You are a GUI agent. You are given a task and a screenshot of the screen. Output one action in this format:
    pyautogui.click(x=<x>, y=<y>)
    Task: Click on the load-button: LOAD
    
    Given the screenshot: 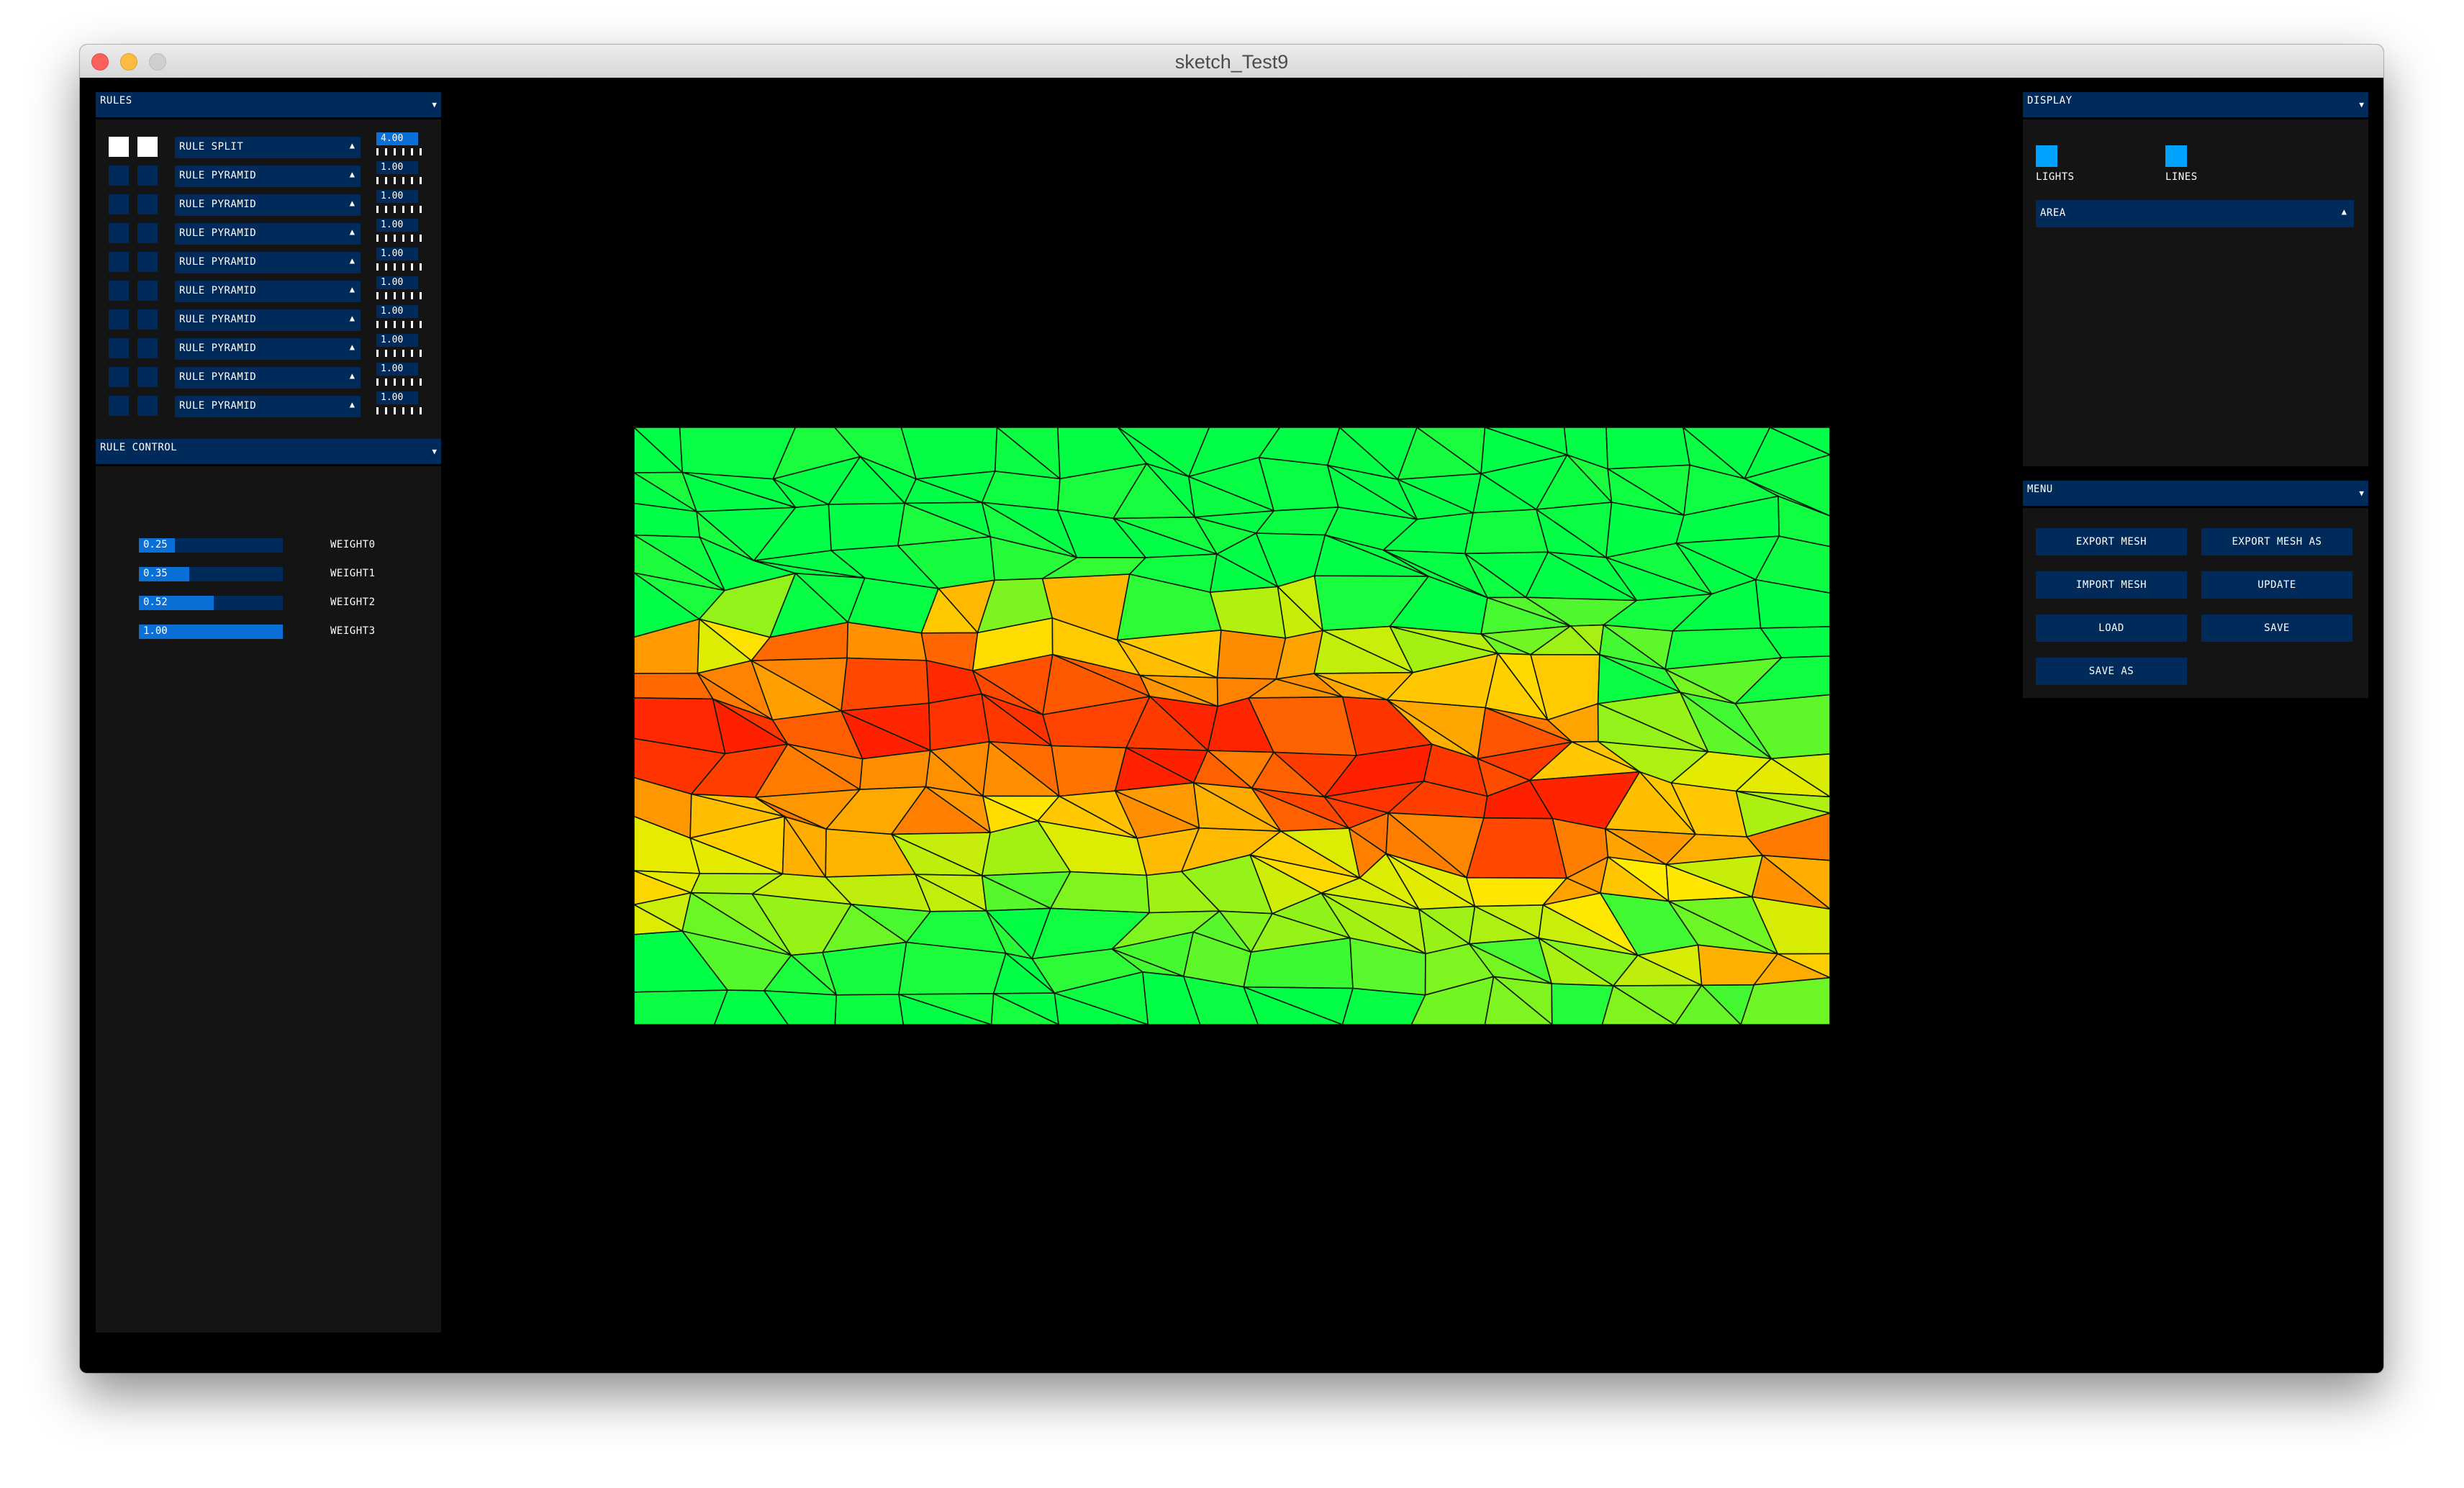 What is the action you would take?
    pyautogui.click(x=2111, y=628)
    